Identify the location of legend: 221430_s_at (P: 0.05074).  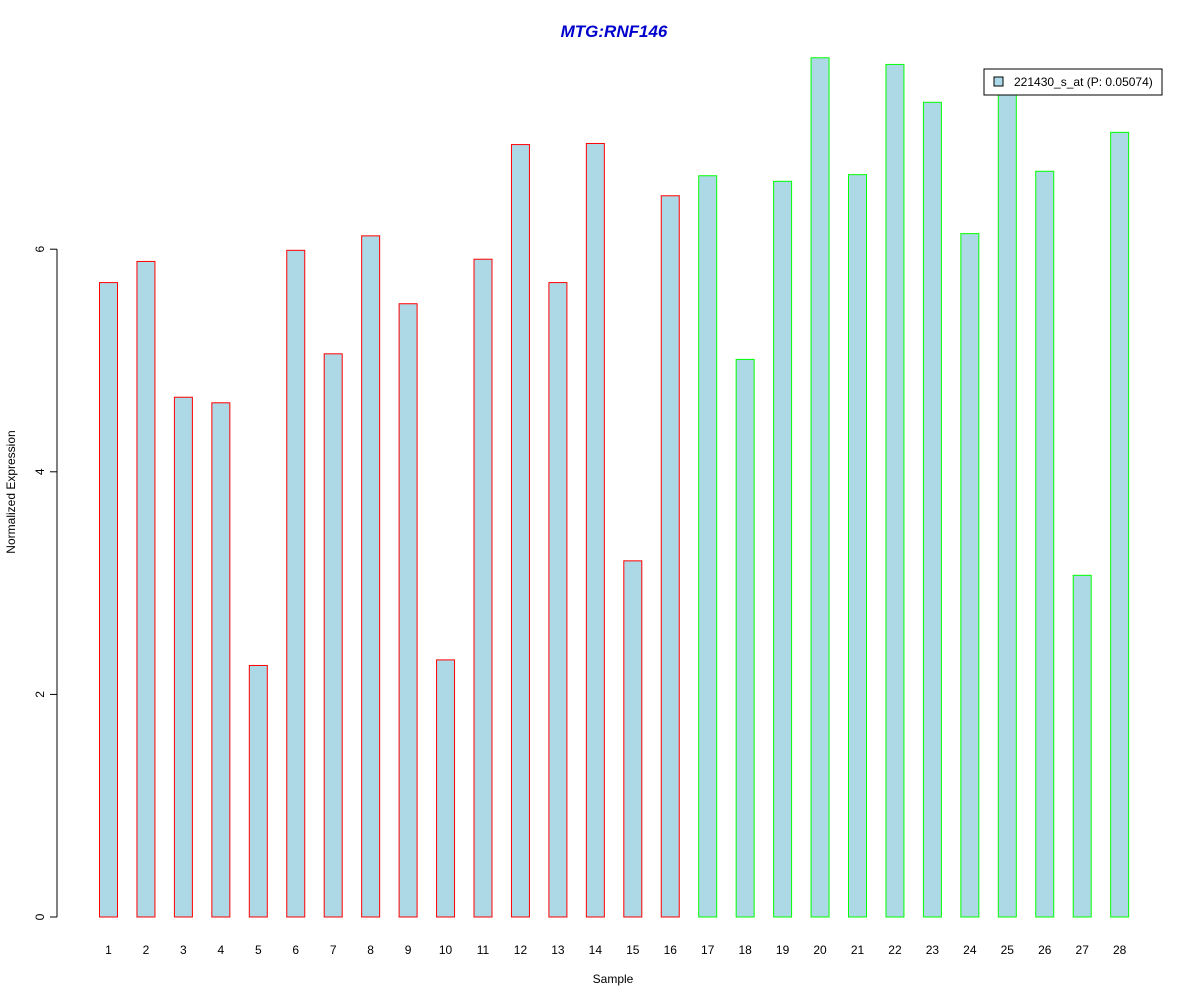
(1073, 82).